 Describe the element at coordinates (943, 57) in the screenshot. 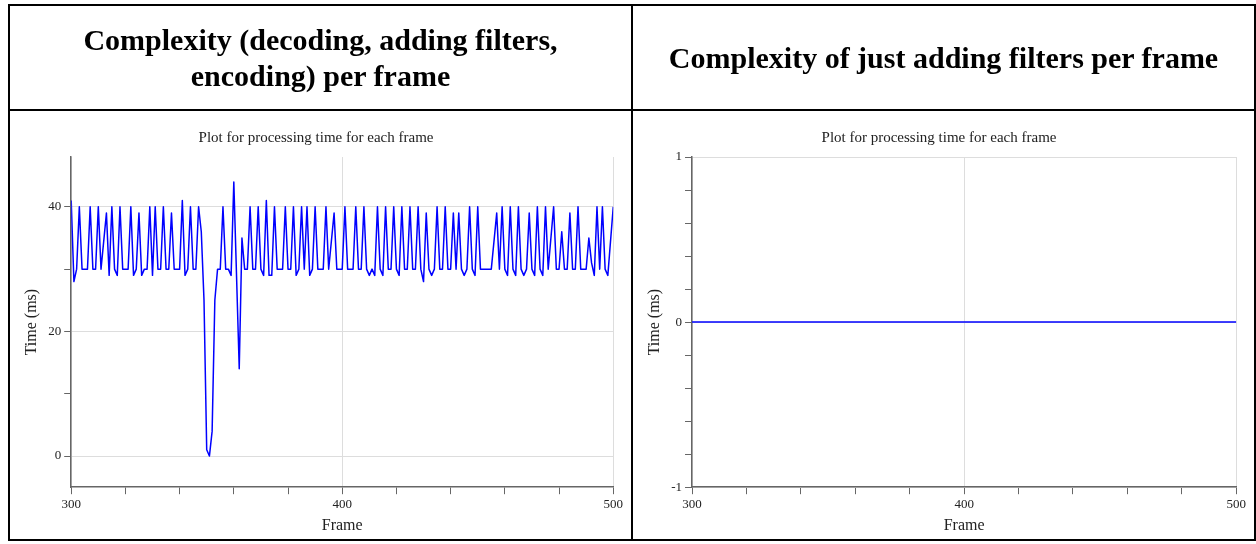

I see `chart-title: Complexity of just adding filters per frame` at that location.